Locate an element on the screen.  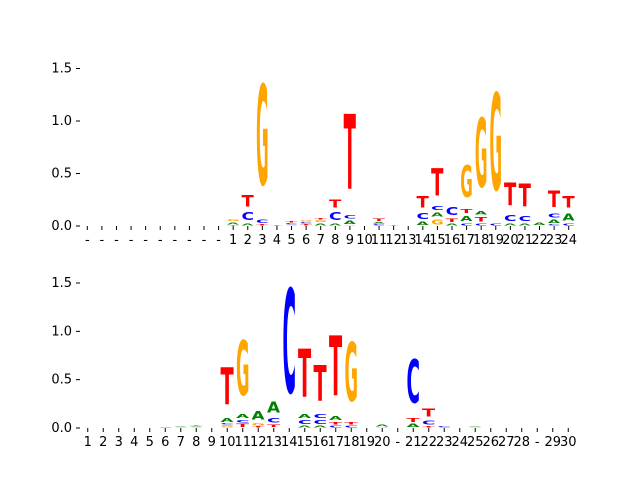
x-tick-label: 19 is located at coordinates (495, 240).